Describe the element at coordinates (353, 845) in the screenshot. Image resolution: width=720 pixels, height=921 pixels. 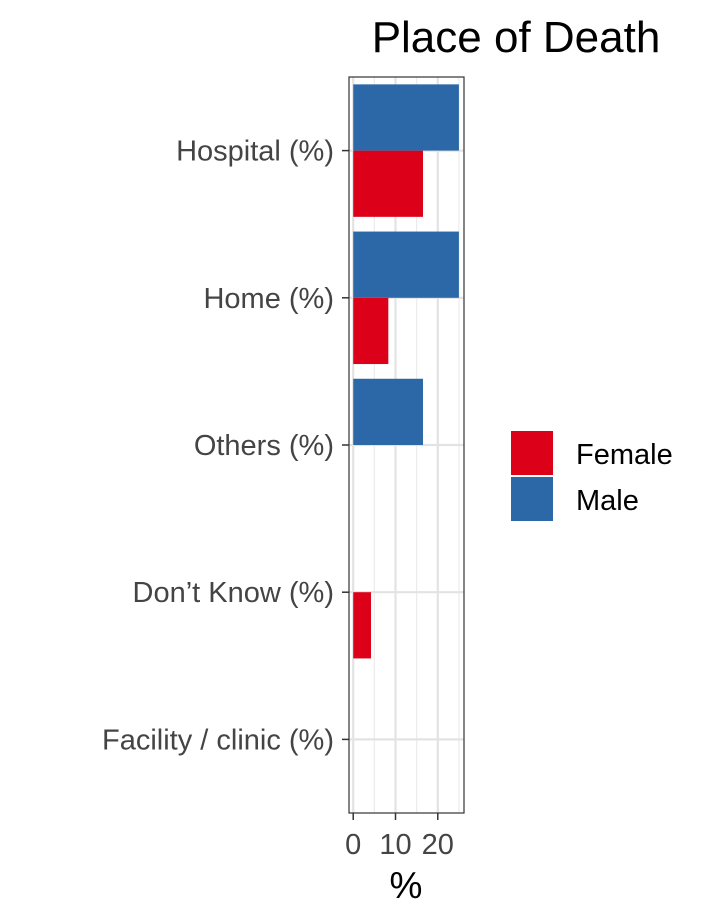
I see `x-tick-label-0: 0` at that location.